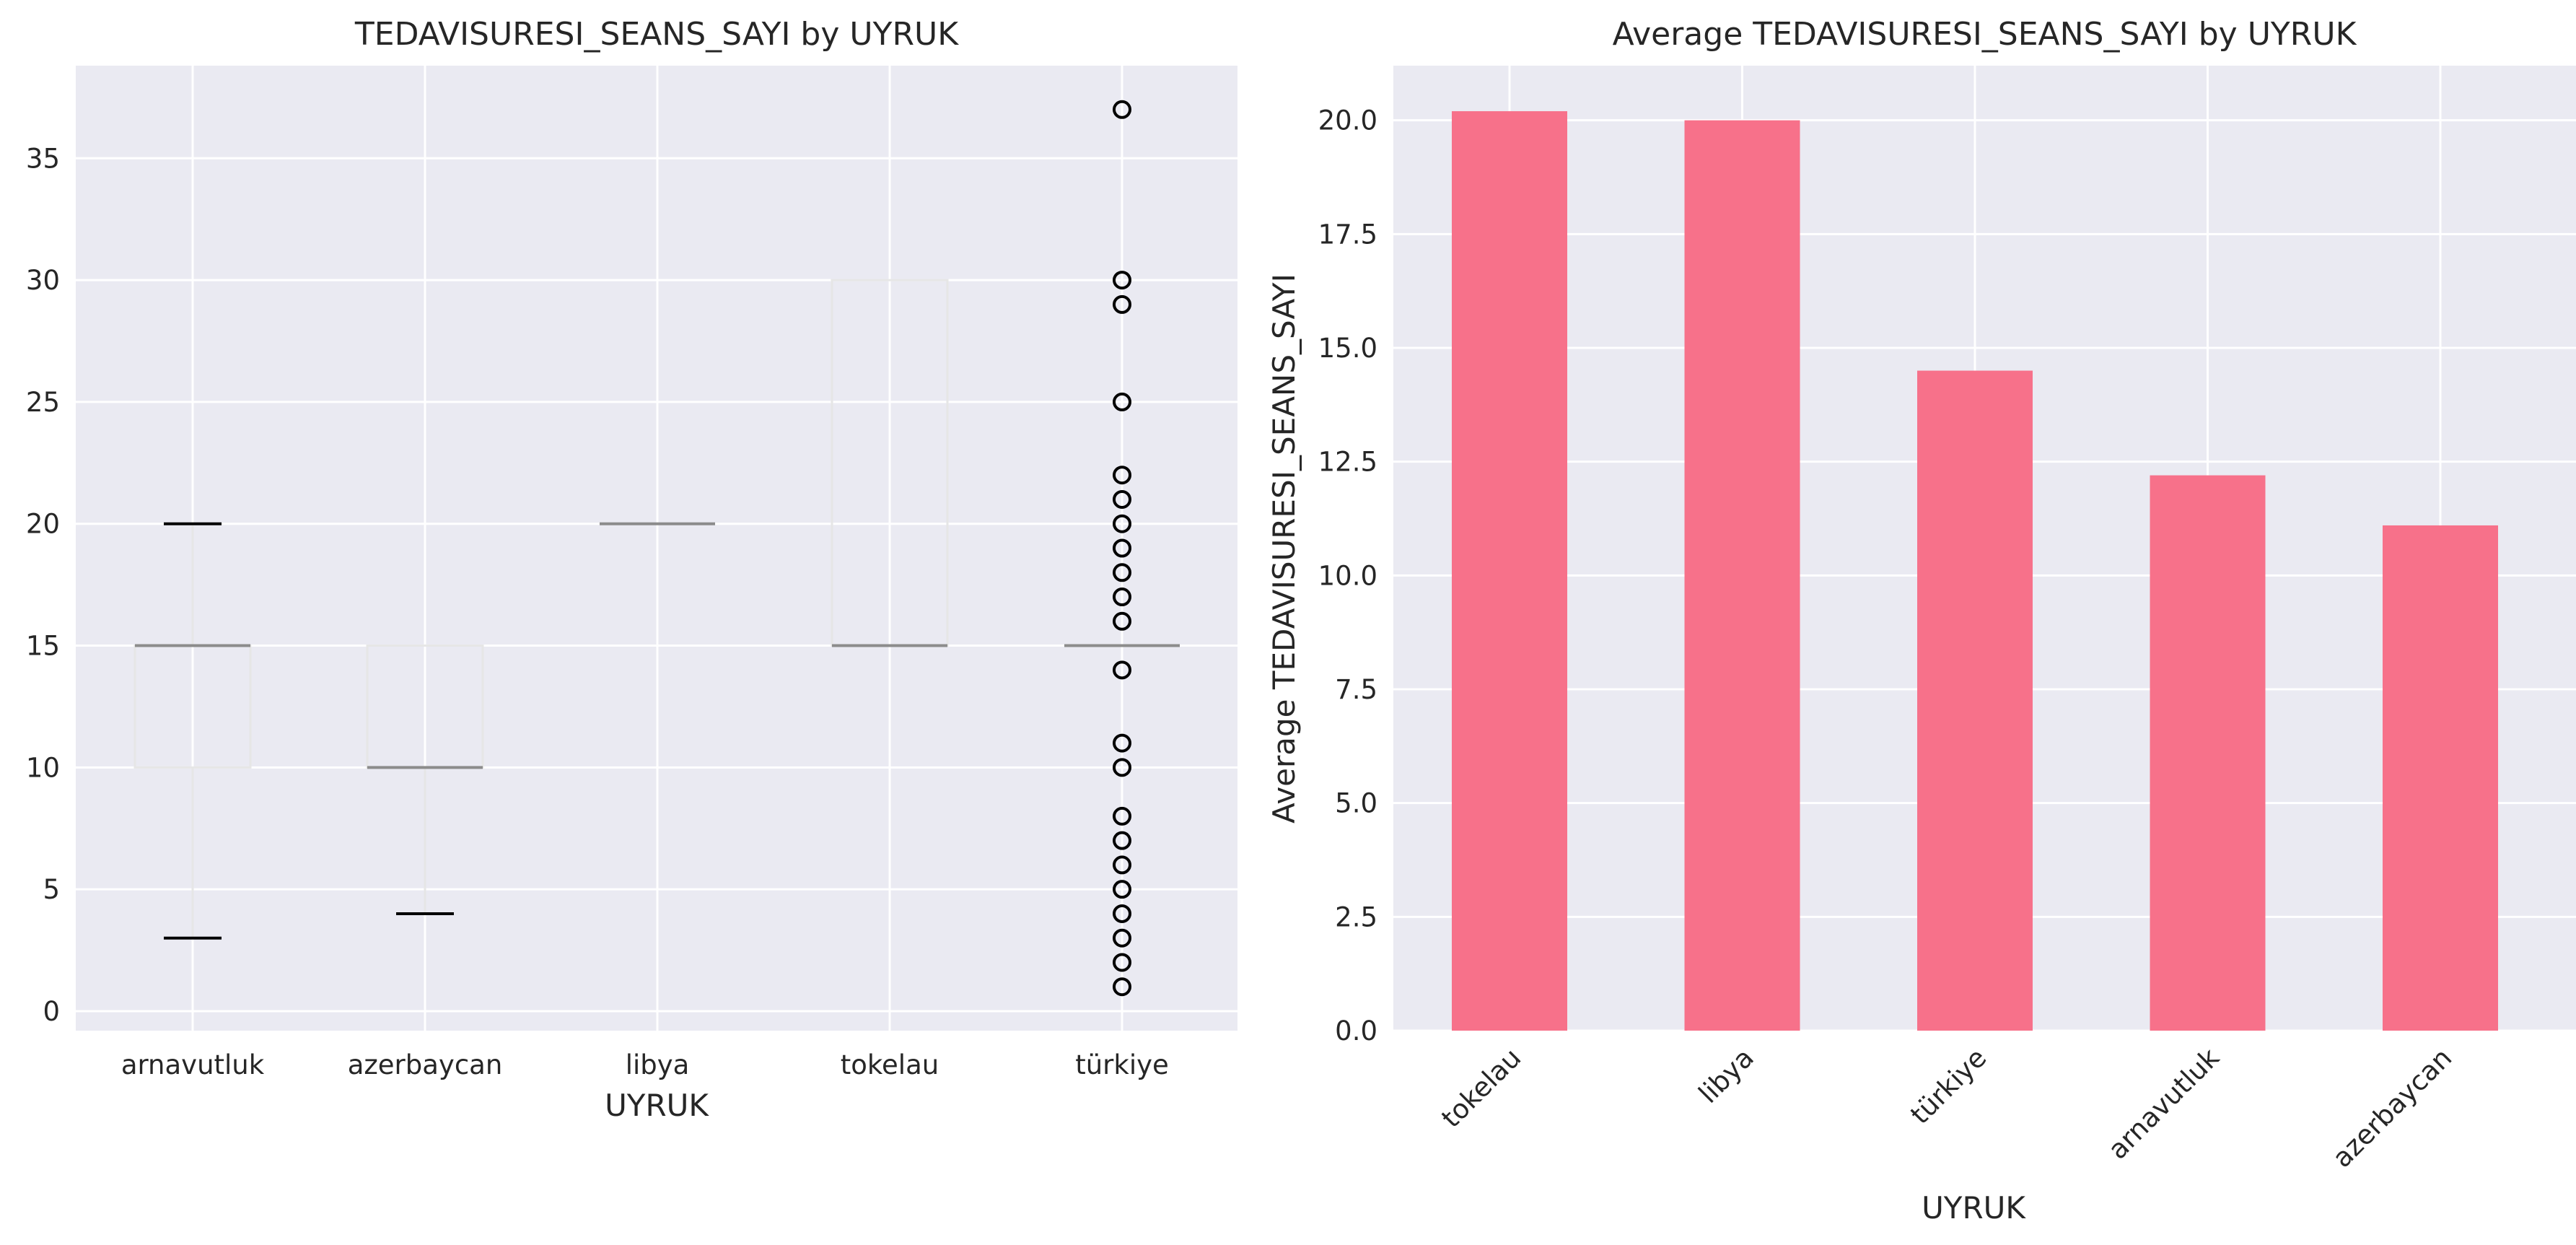 The height and width of the screenshot is (1245, 2576). Describe the element at coordinates (1356, 803) in the screenshot. I see `barchart-y-tick-label: 5.0` at that location.